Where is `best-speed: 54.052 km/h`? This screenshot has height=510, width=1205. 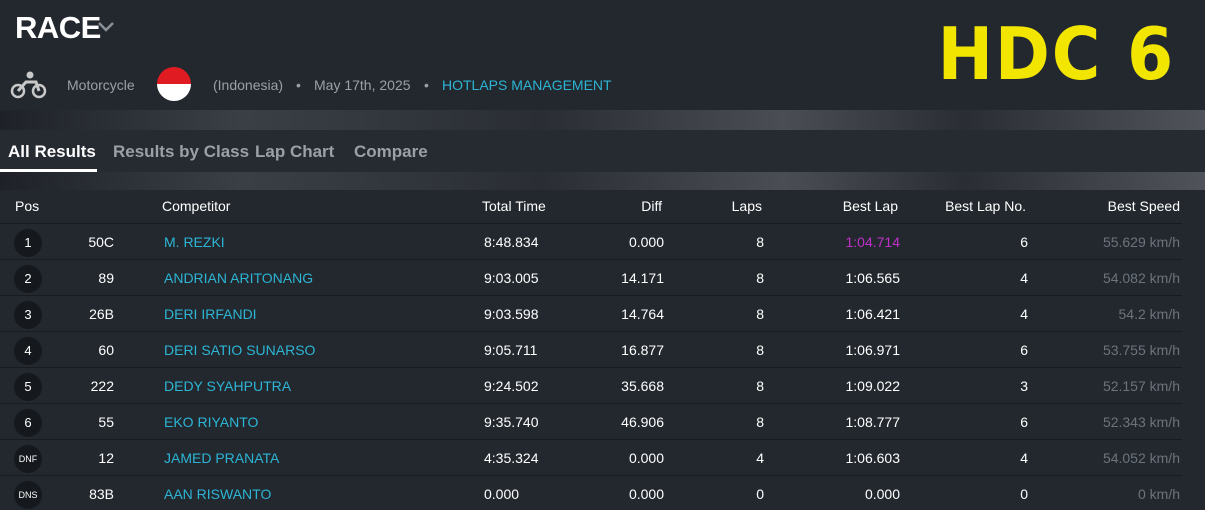
best-speed: 54.052 km/h is located at coordinates (1141, 458).